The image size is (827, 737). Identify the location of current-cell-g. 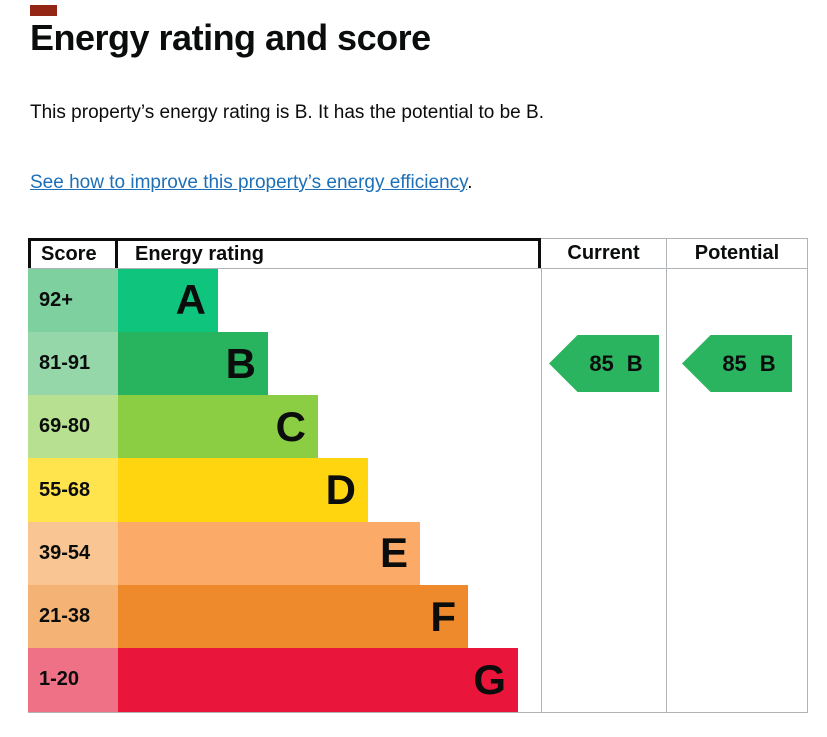
(603, 680).